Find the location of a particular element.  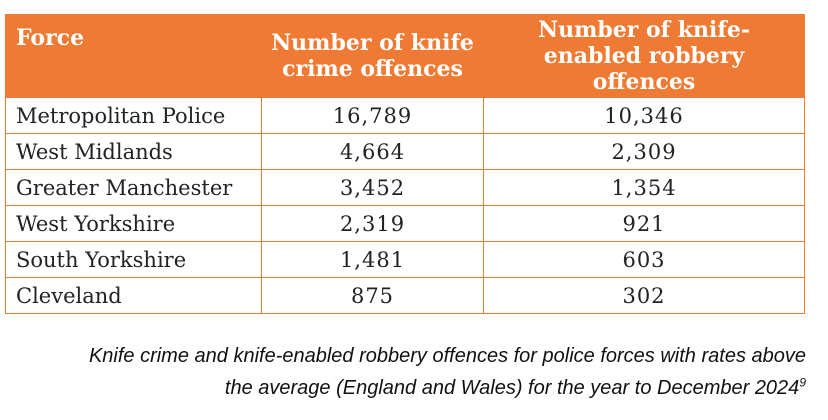

cell-force: Cleveland is located at coordinates (133, 295).